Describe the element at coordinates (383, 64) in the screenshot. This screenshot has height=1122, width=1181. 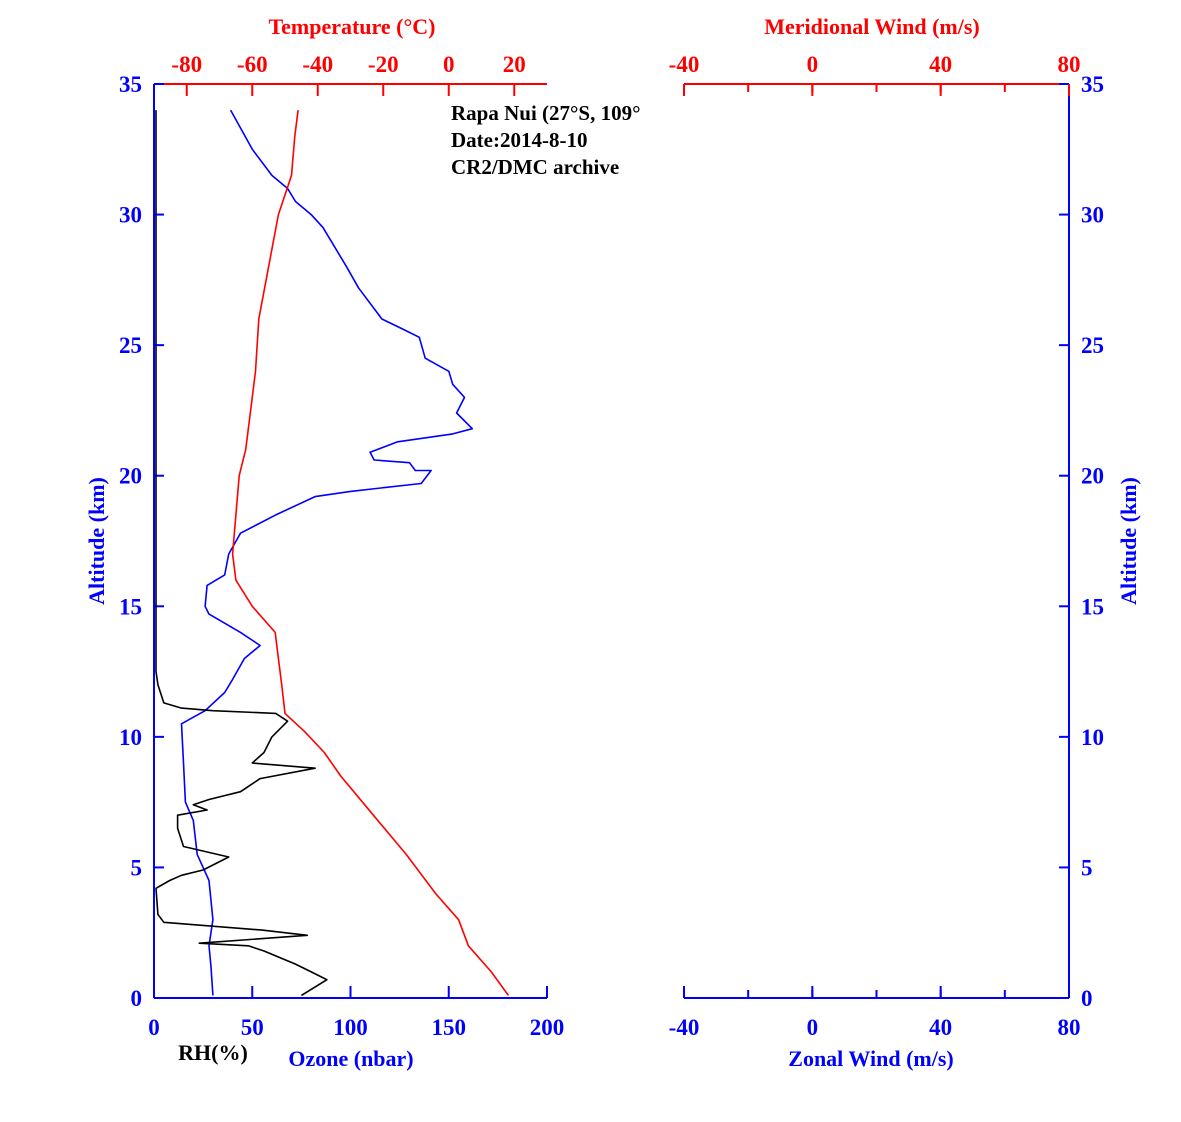
I see `temperature-tick-label: -20` at that location.